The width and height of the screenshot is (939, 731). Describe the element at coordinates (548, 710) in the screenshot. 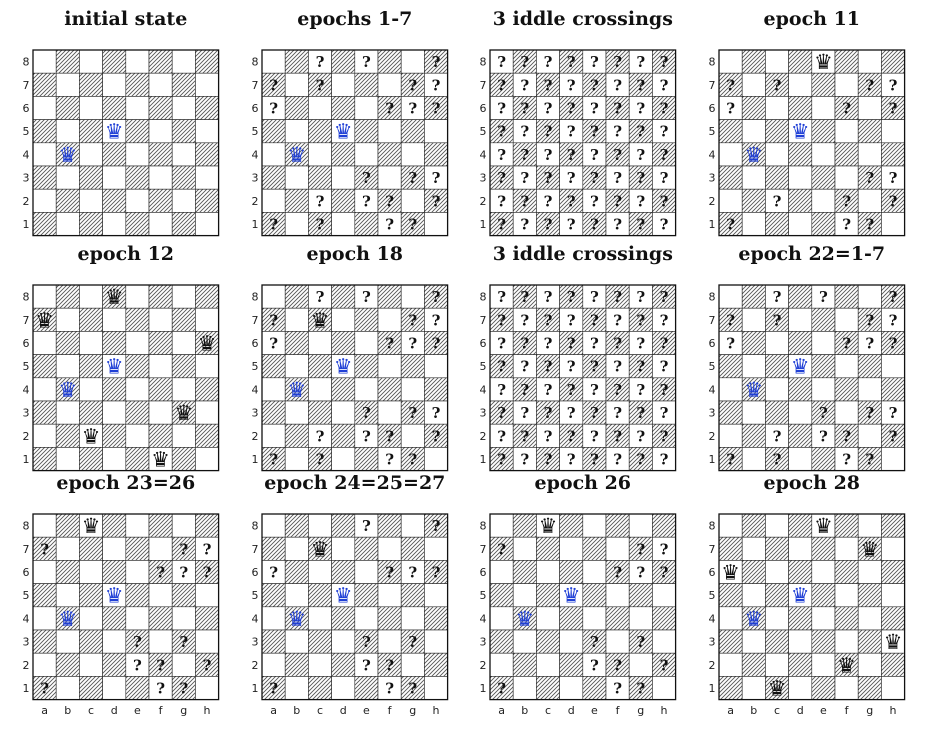

I see `file-label: c` at that location.